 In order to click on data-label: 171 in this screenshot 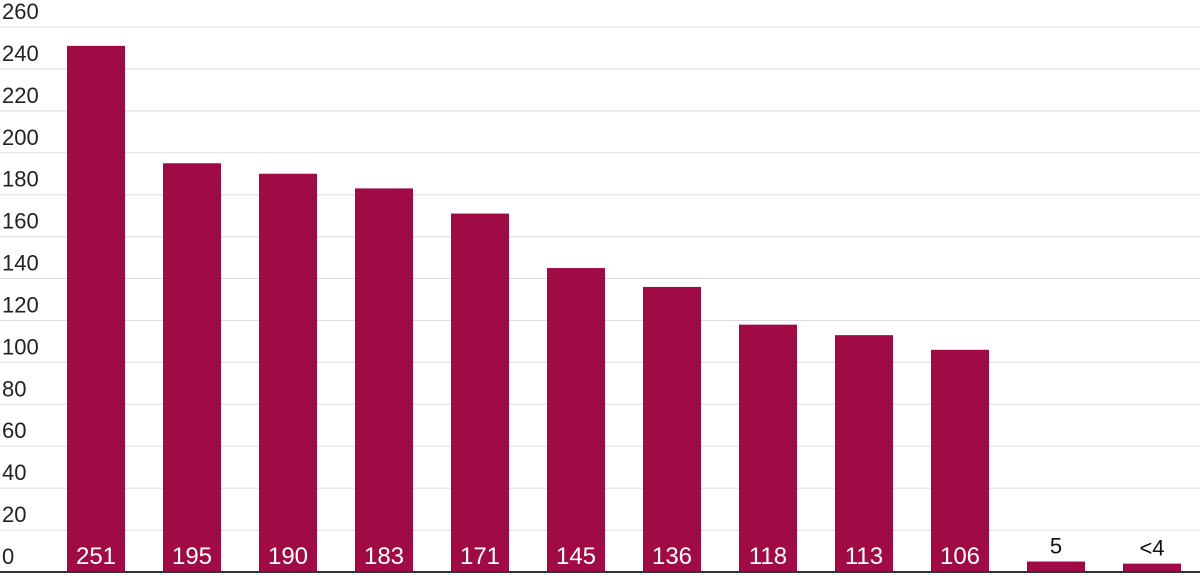, I will do `click(480, 556)`.